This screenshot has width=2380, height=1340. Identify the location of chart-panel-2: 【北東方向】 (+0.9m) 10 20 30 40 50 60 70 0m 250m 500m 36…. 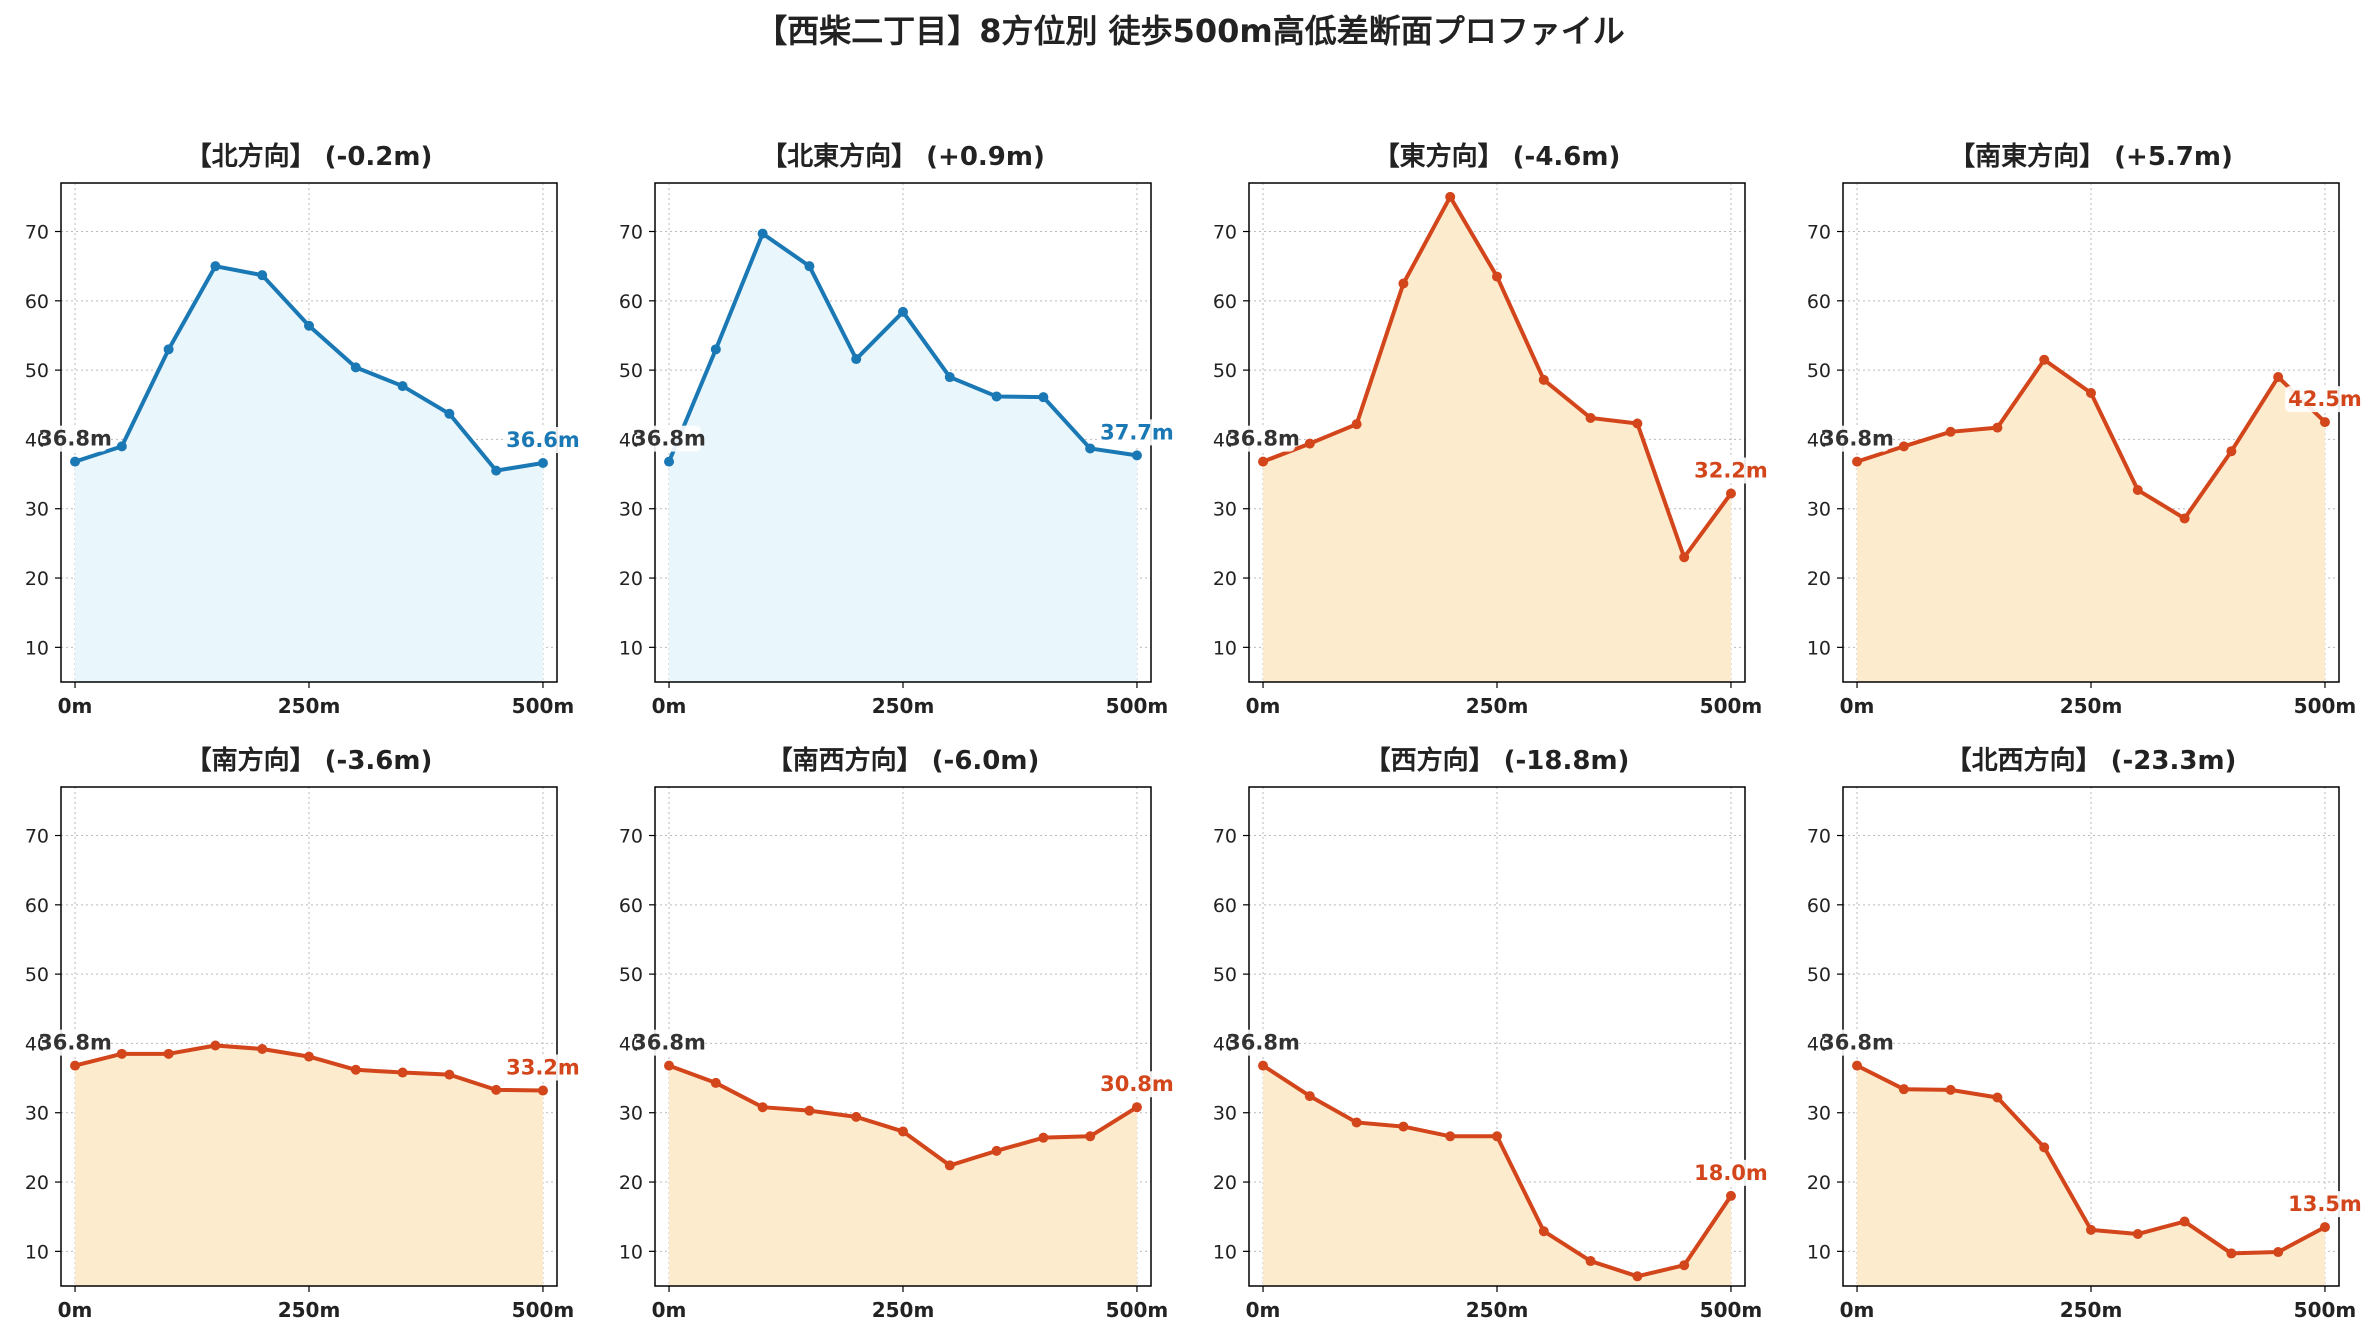
(898, 429).